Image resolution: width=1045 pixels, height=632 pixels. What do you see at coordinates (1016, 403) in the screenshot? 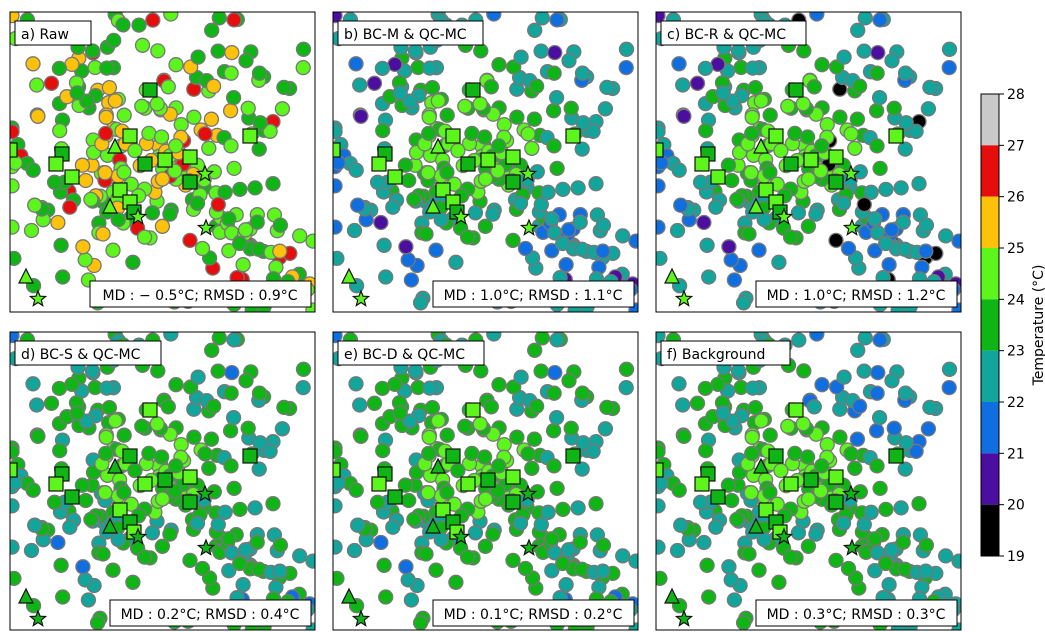
I see `colorbar-tick-label: 22` at bounding box center [1016, 403].